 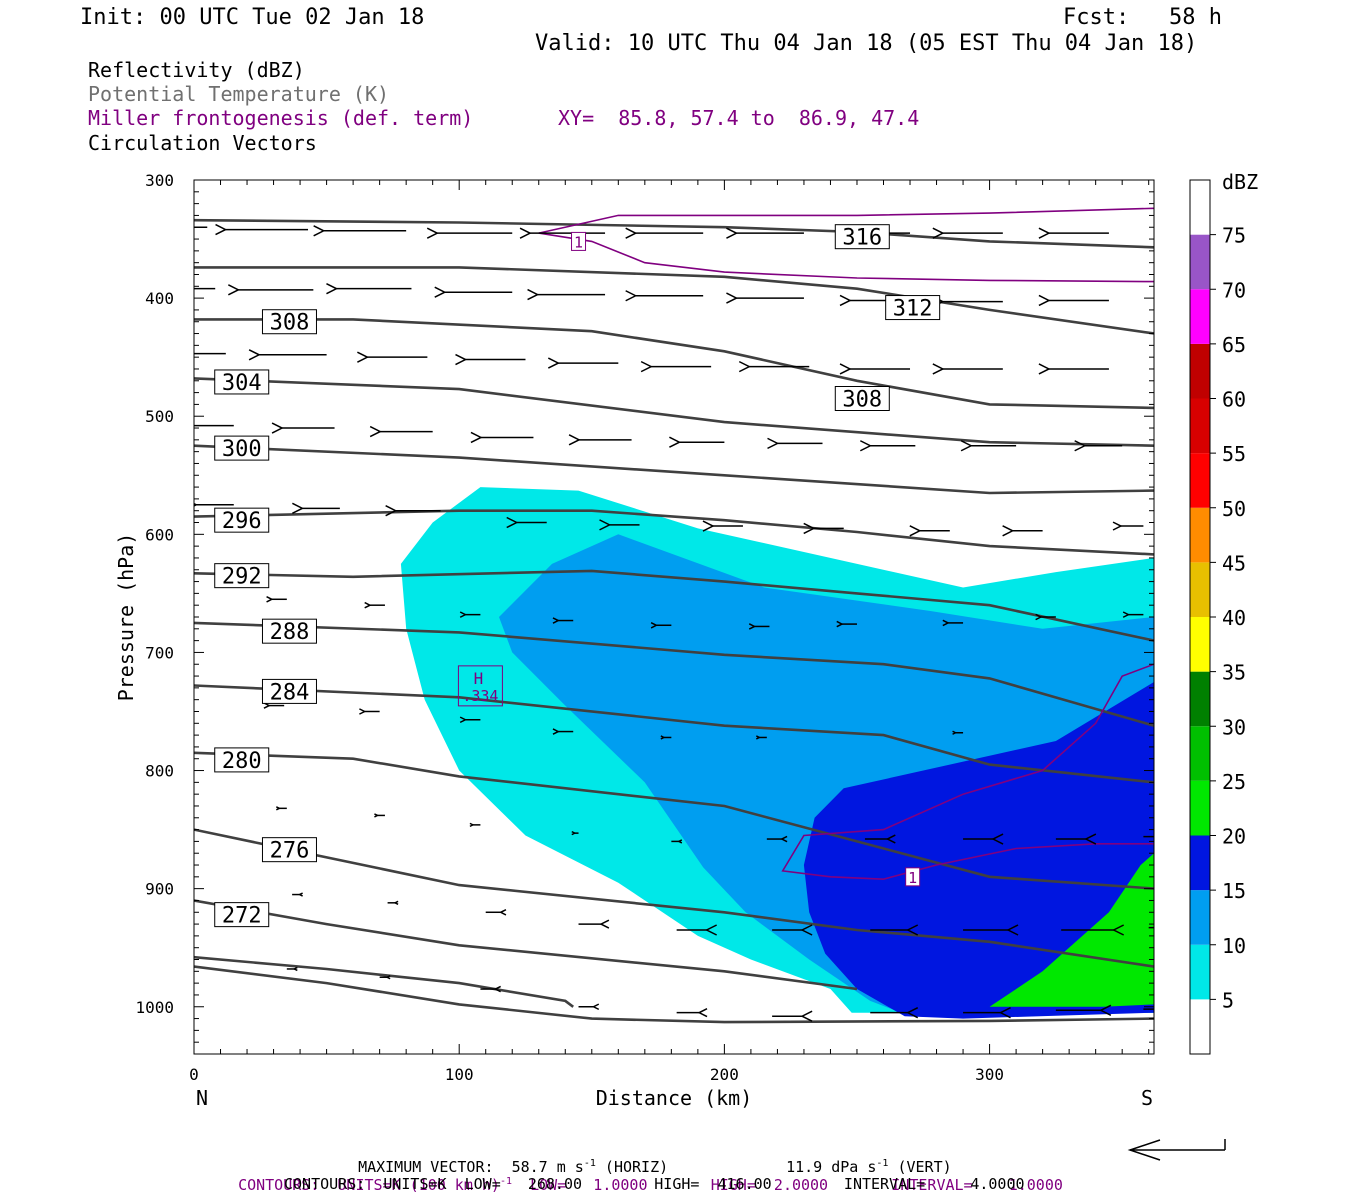 What do you see at coordinates (159, 652) in the screenshot?
I see `y-tick-label: 700` at bounding box center [159, 652].